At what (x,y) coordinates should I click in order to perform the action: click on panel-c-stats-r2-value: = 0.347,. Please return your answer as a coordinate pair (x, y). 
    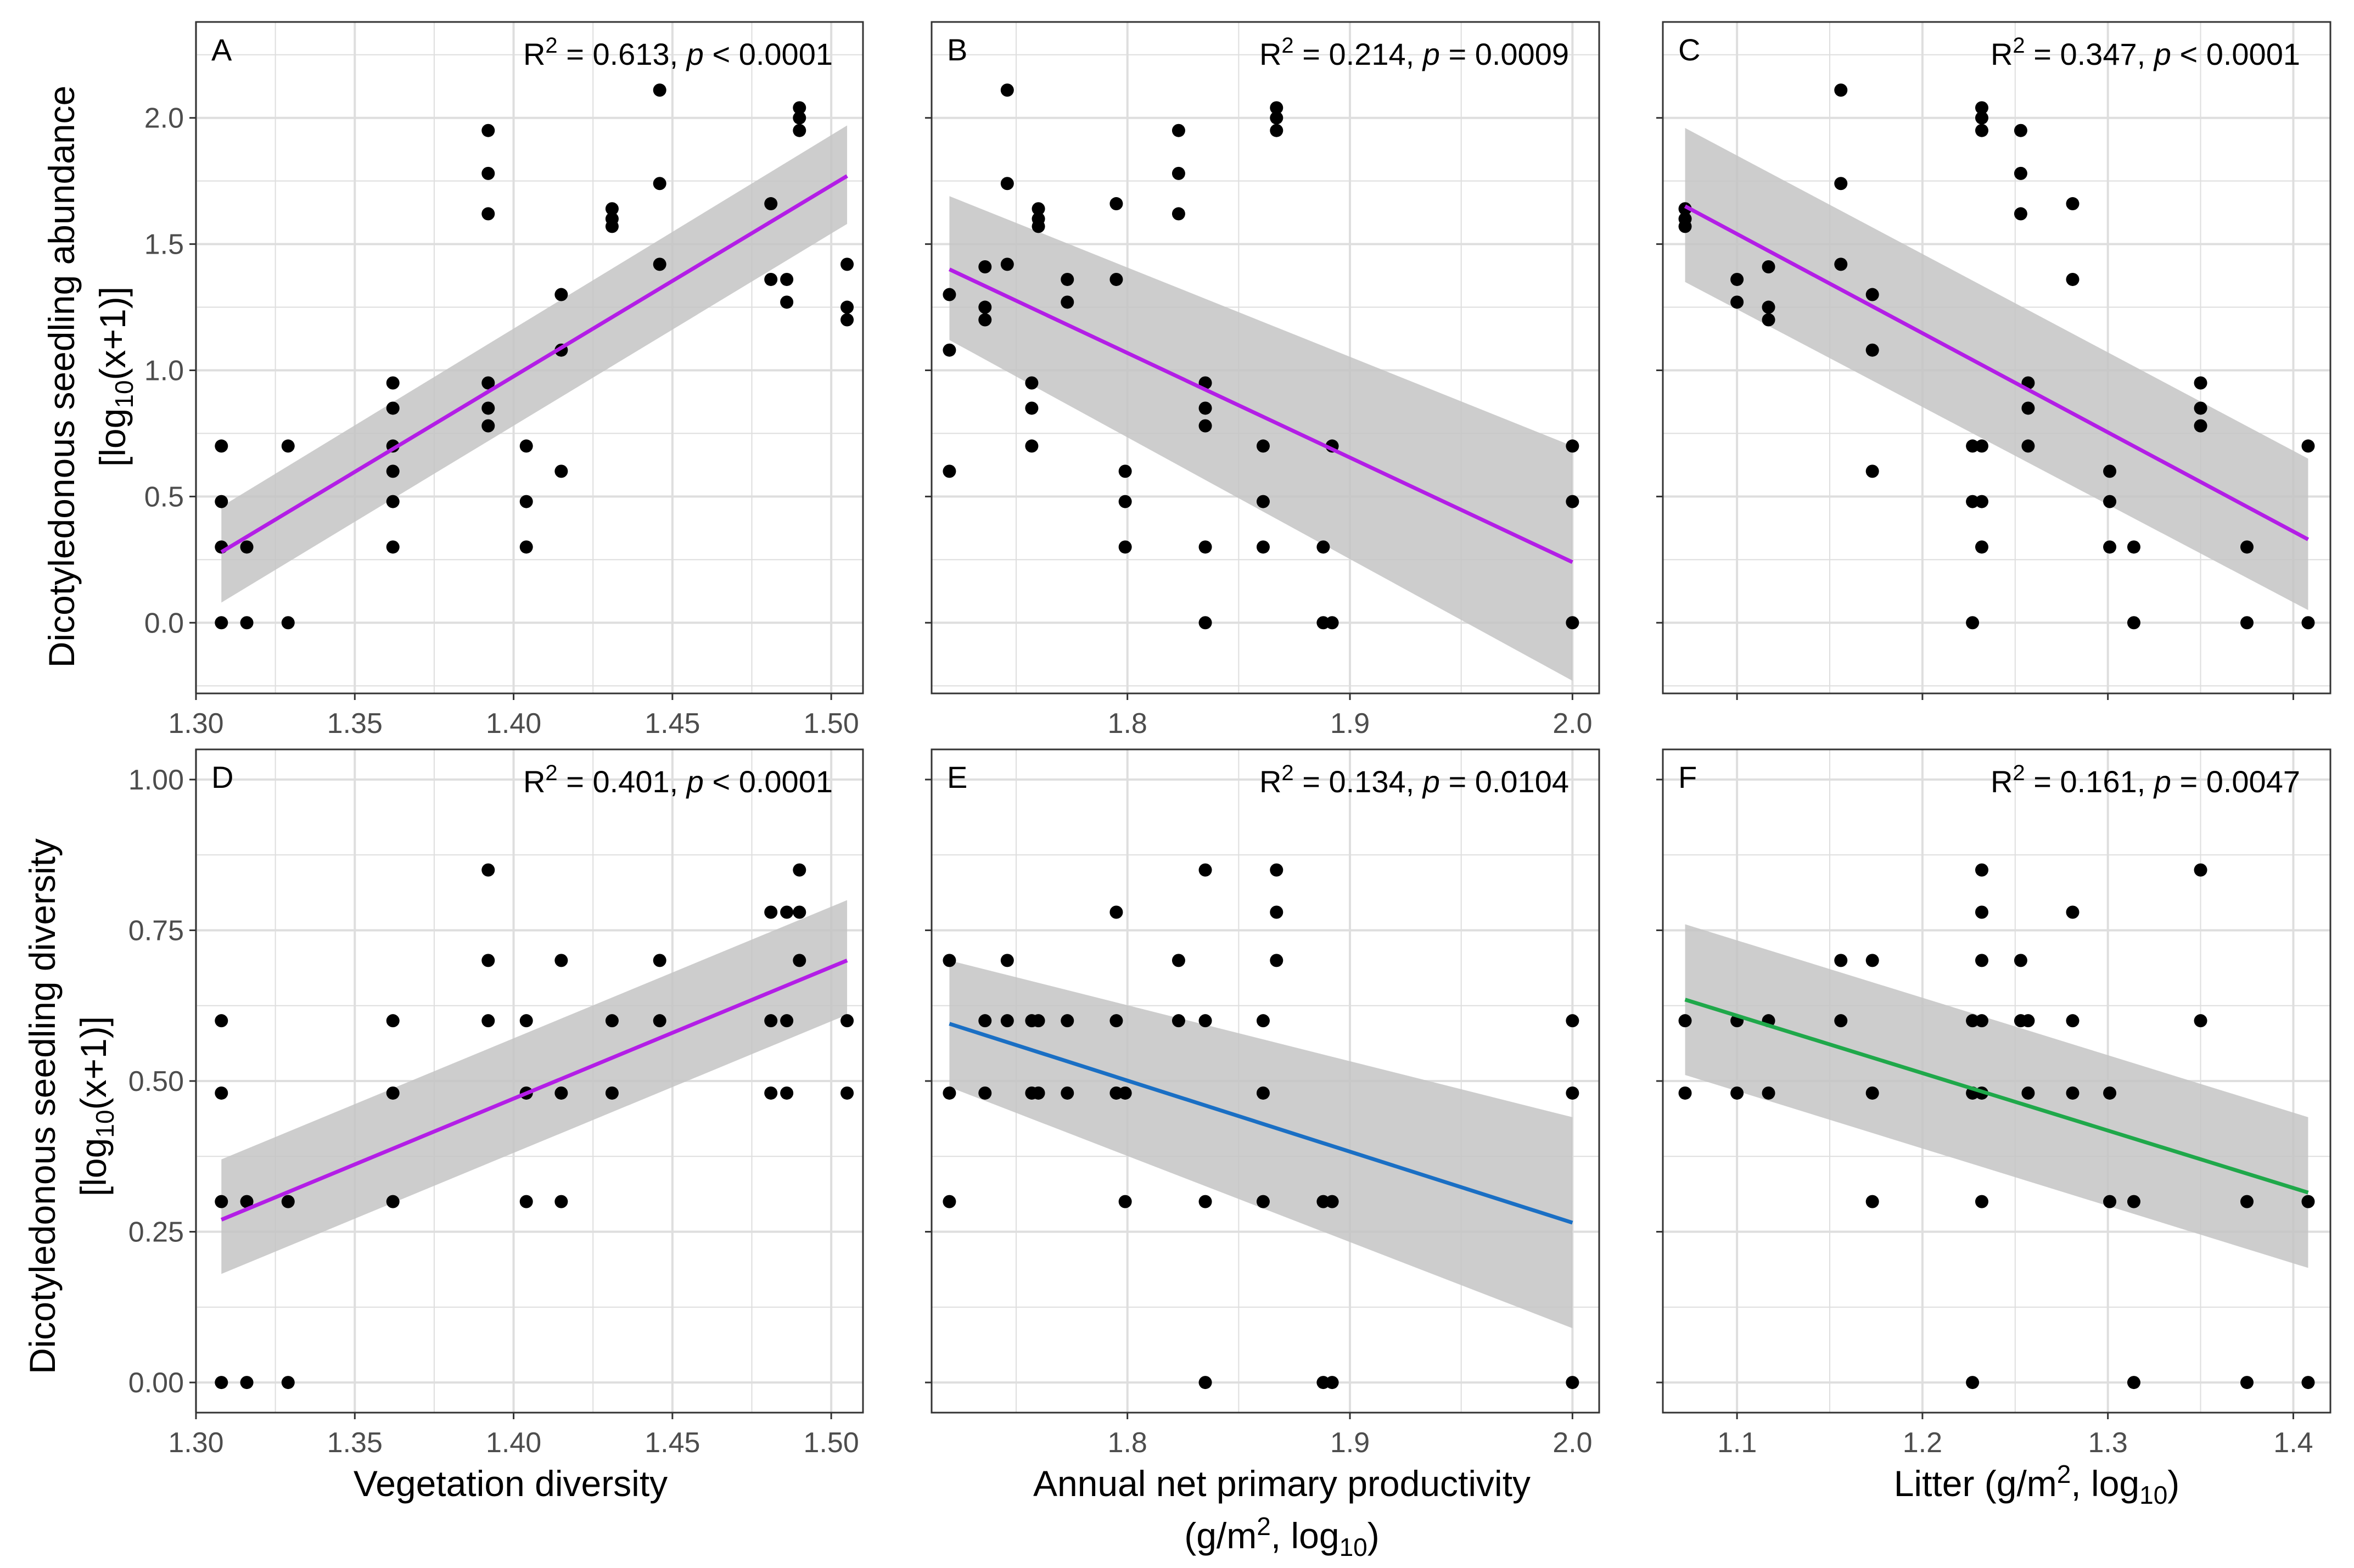
    Looking at the image, I should click on (2089, 54).